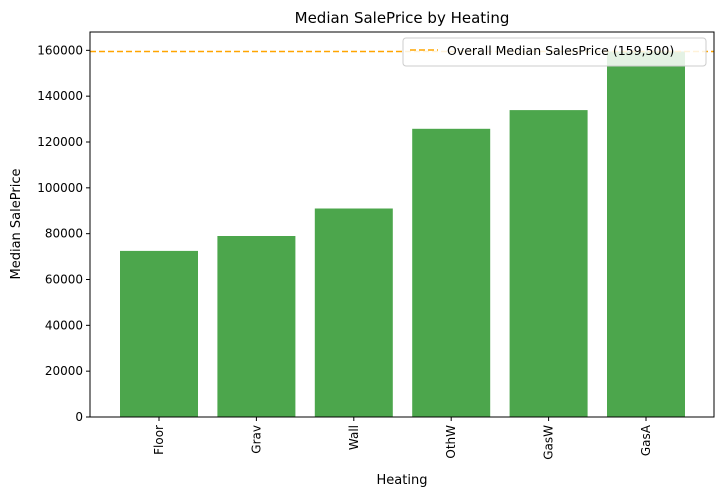 This screenshot has width=722, height=496. I want to click on y-tick-label: 20000, so click(64, 371).